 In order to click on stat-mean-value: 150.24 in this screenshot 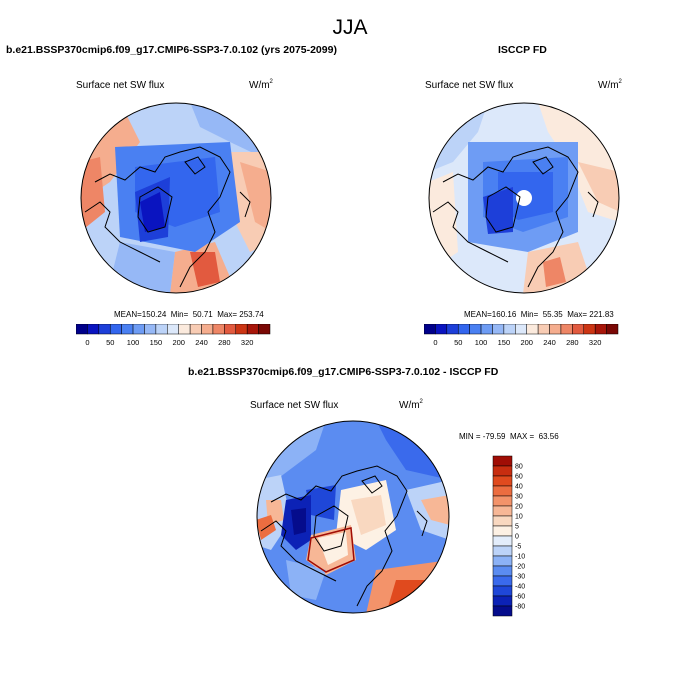, I will do `click(154, 314)`.